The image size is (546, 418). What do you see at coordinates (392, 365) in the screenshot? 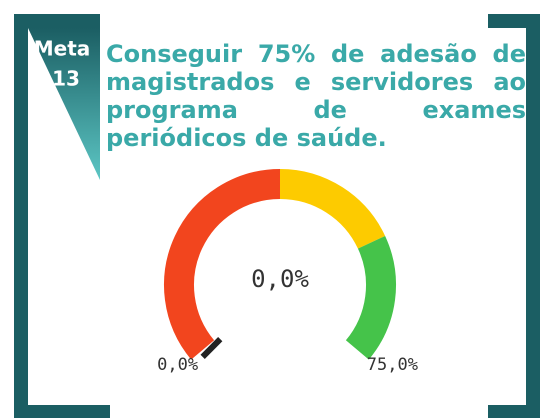
I see `gauge-tick-label: 75,0%` at bounding box center [392, 365].